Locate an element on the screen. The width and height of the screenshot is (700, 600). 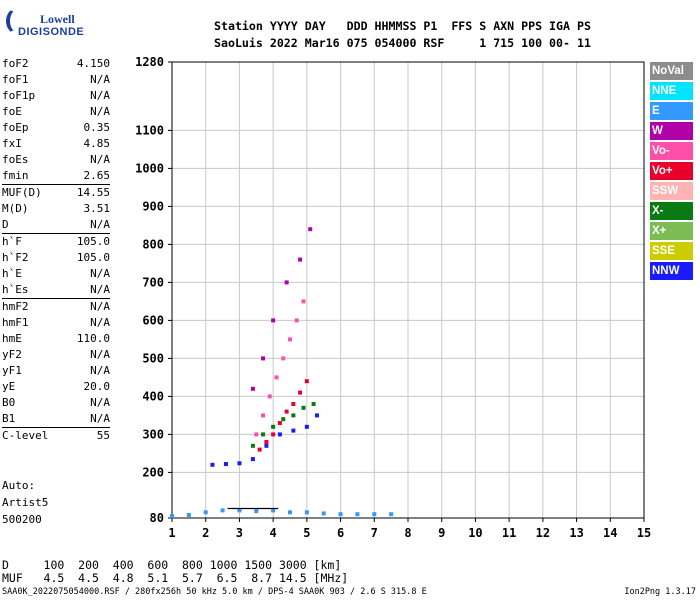
param-row: C-level 55 is located at coordinates (56, 436).